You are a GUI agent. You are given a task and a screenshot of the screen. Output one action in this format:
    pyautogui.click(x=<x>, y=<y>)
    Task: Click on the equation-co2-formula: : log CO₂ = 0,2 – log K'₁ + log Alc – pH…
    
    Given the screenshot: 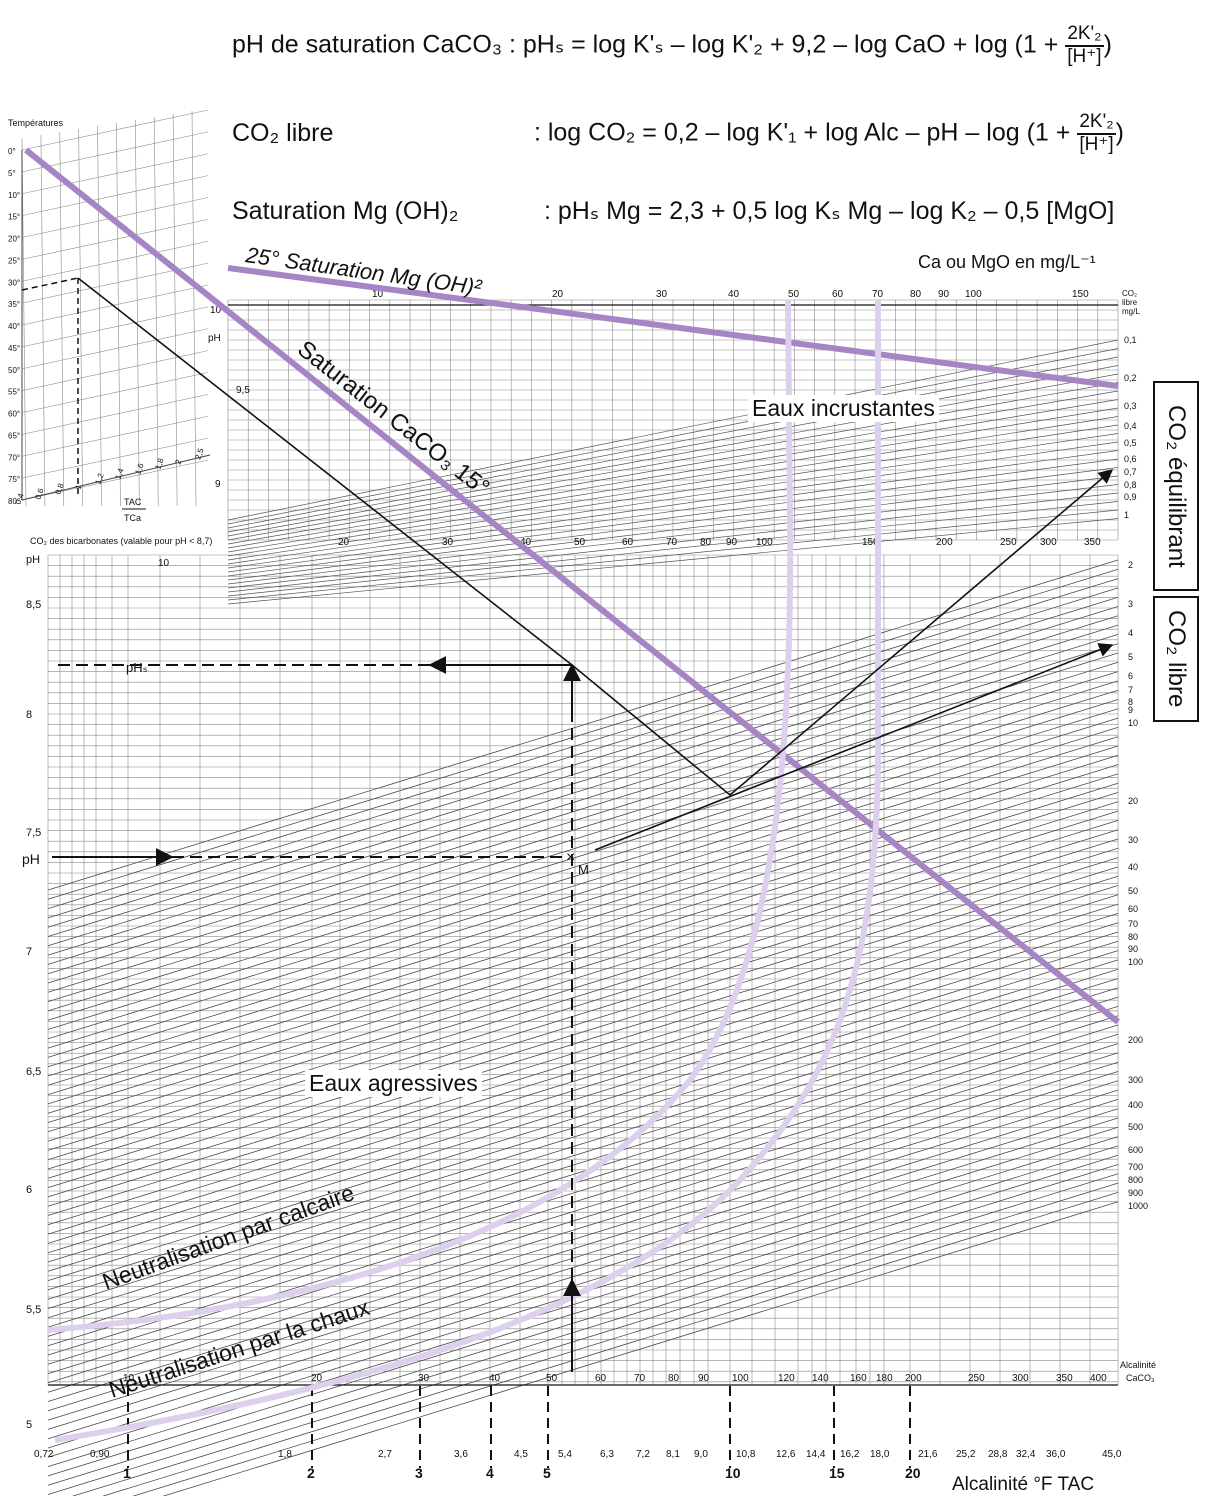 What is the action you would take?
    pyautogui.click(x=802, y=132)
    